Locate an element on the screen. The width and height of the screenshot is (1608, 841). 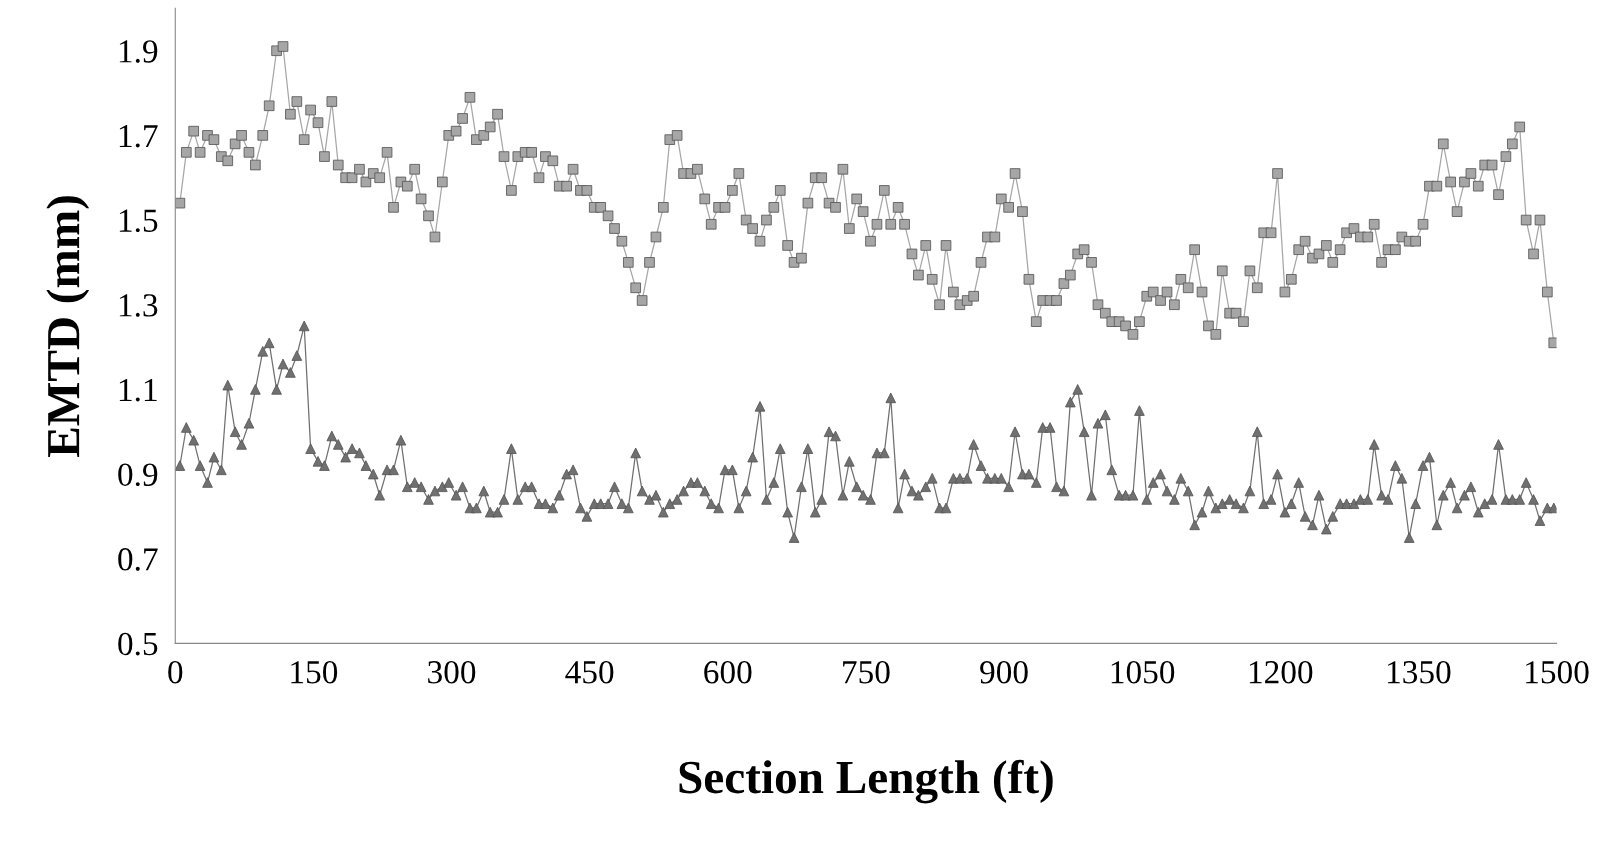
y-tick-label: 0.5 is located at coordinates (138, 644).